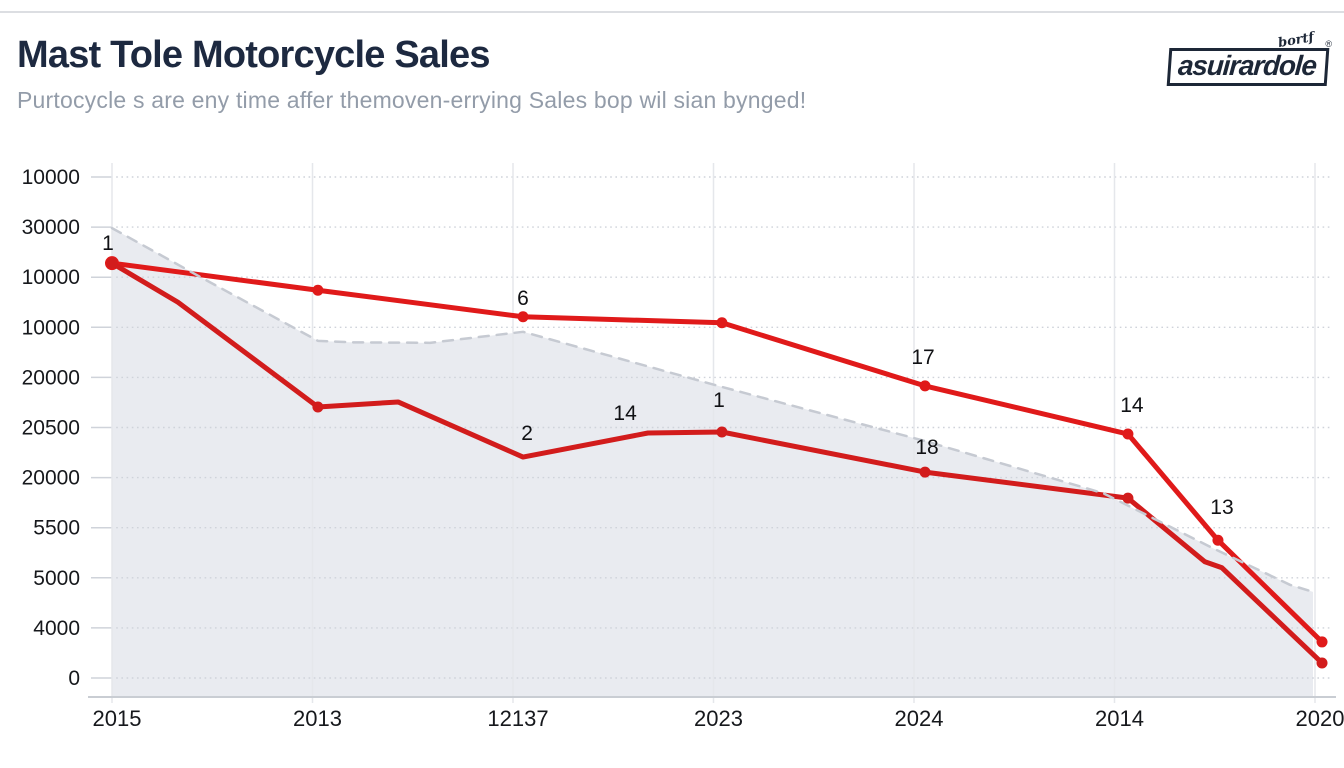  Describe the element at coordinates (74, 678) in the screenshot. I see `y-tick-label: 0` at that location.